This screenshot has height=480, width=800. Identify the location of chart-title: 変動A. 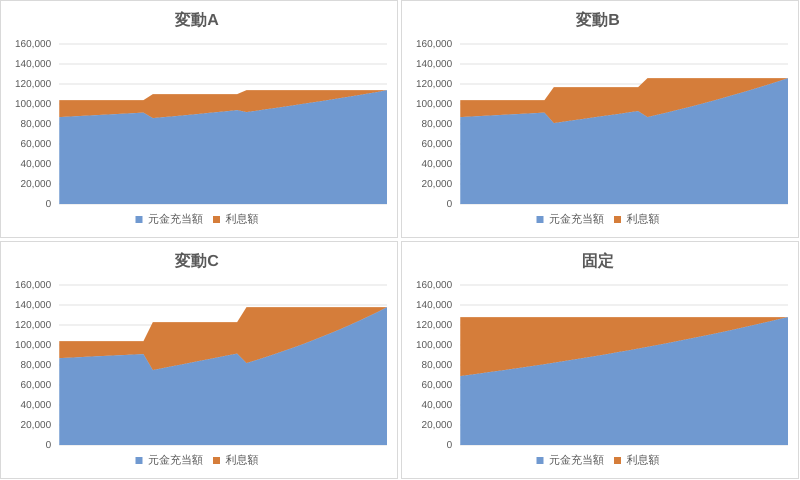
(197, 20).